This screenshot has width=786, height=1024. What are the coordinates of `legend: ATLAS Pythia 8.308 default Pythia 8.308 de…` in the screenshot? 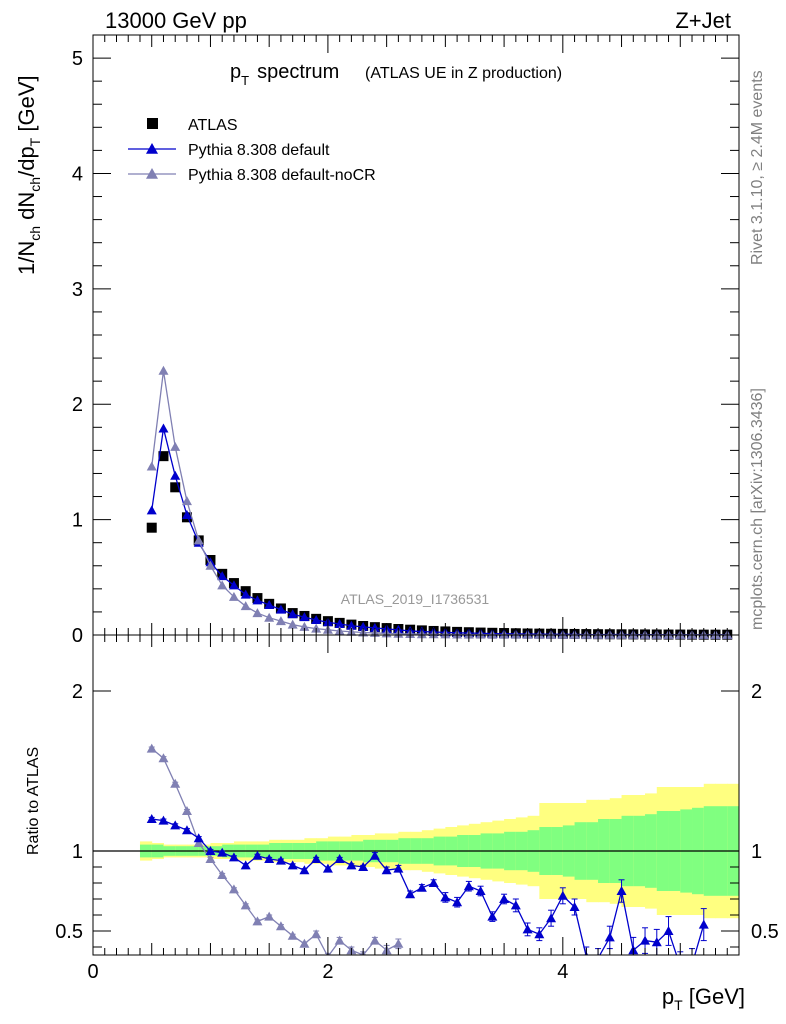 It's located at (252, 150).